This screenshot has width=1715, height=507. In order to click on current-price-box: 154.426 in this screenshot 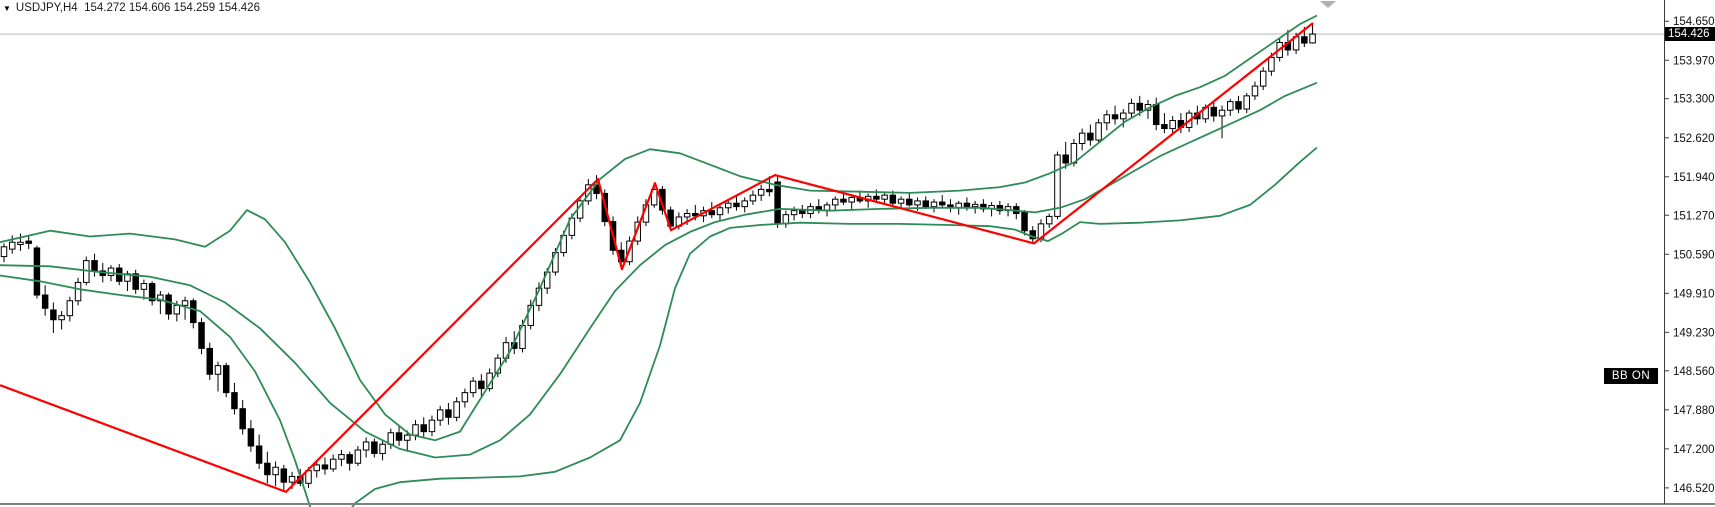, I will do `click(1690, 34)`.